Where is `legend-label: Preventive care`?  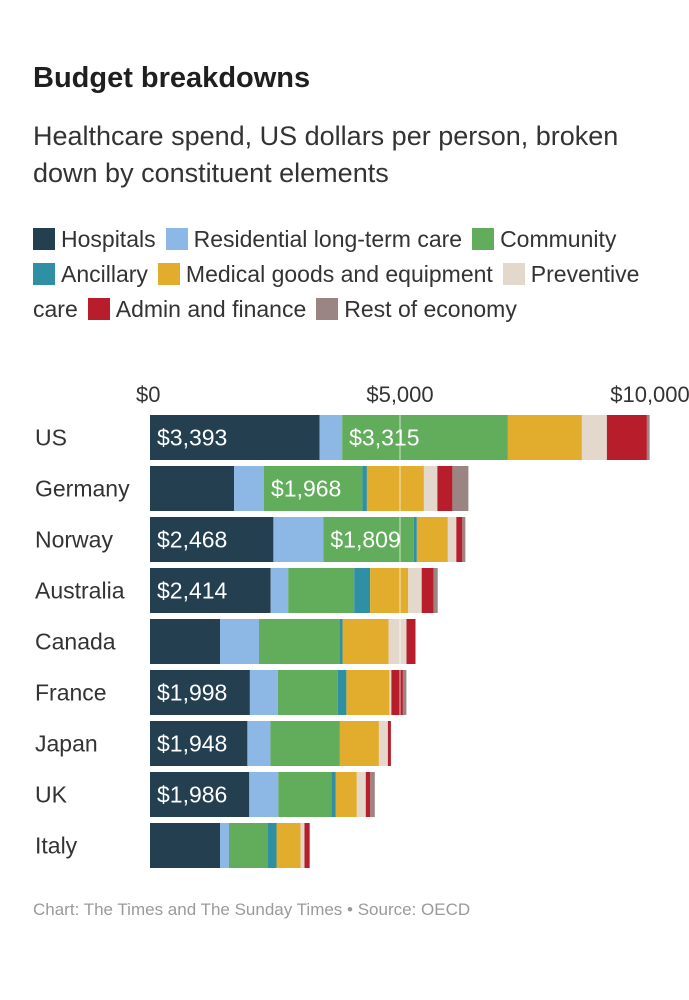
legend-label: Preventive care is located at coordinates (336, 291).